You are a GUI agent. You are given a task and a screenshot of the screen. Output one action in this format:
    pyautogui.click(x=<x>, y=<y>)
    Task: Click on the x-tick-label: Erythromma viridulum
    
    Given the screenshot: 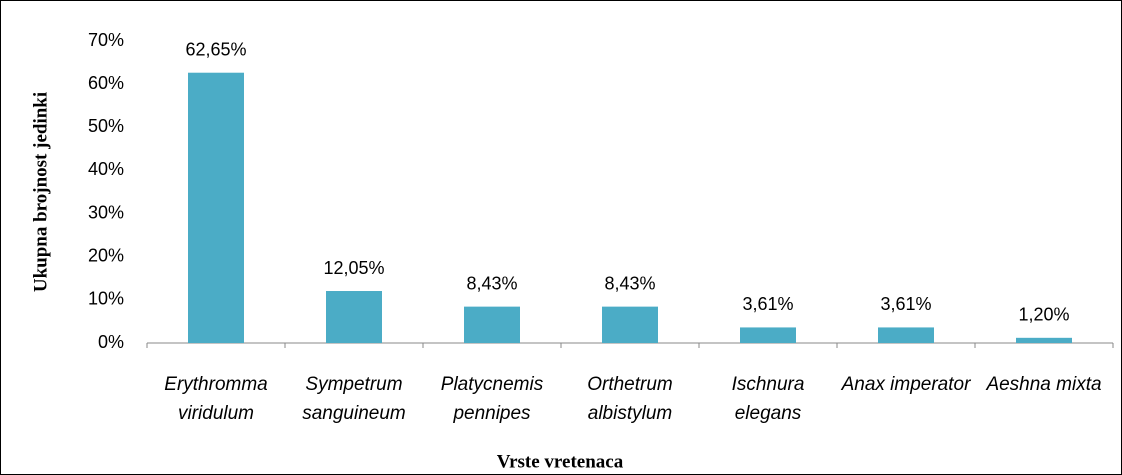 What is the action you would take?
    pyautogui.click(x=216, y=399)
    